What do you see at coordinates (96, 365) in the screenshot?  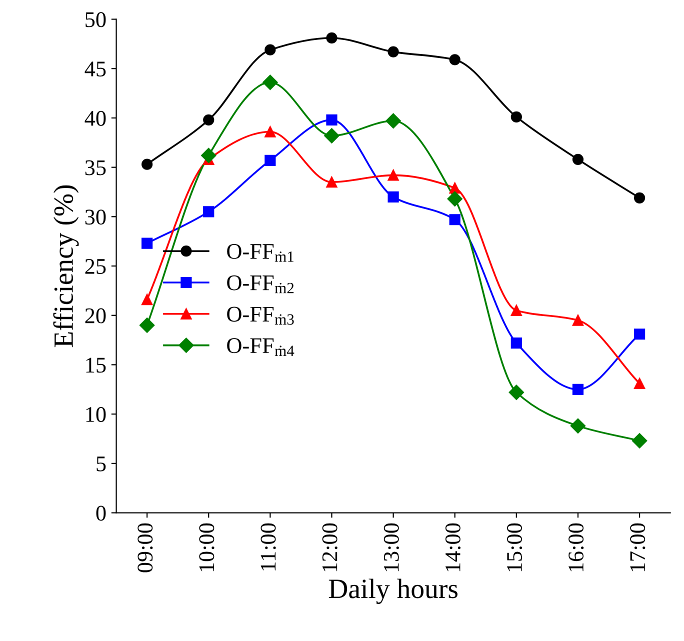 I see `y-tick-label: 15` at bounding box center [96, 365].